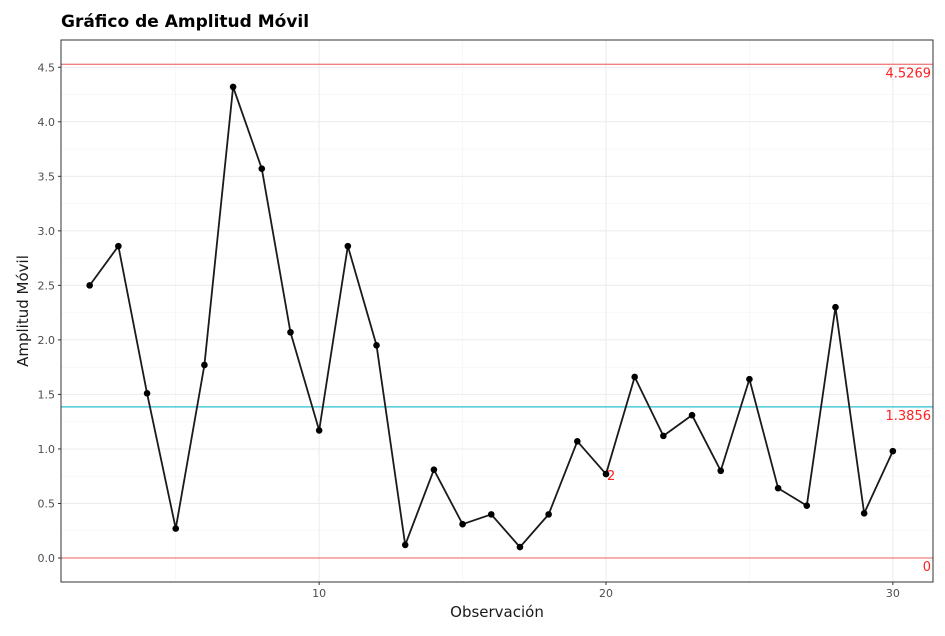  What do you see at coordinates (47, 67) in the screenshot?
I see `y-tick-label: 4.5` at bounding box center [47, 67].